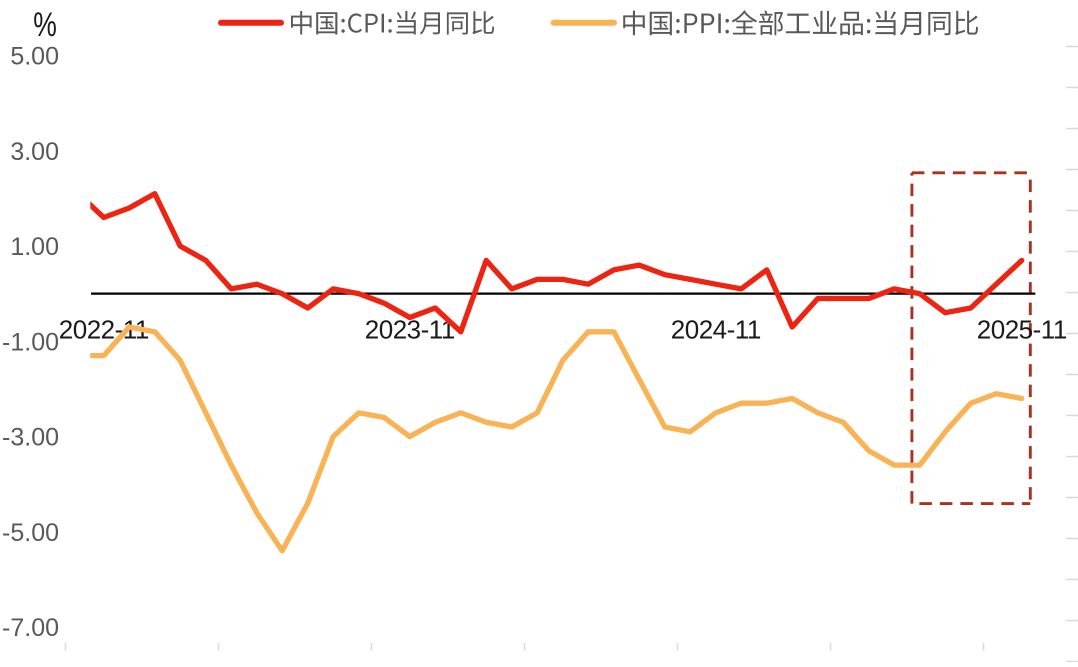 Image resolution: width=1078 pixels, height=667 pixels. What do you see at coordinates (1022, 329) in the screenshot?
I see `svg-text: 2025-11` at bounding box center [1022, 329].